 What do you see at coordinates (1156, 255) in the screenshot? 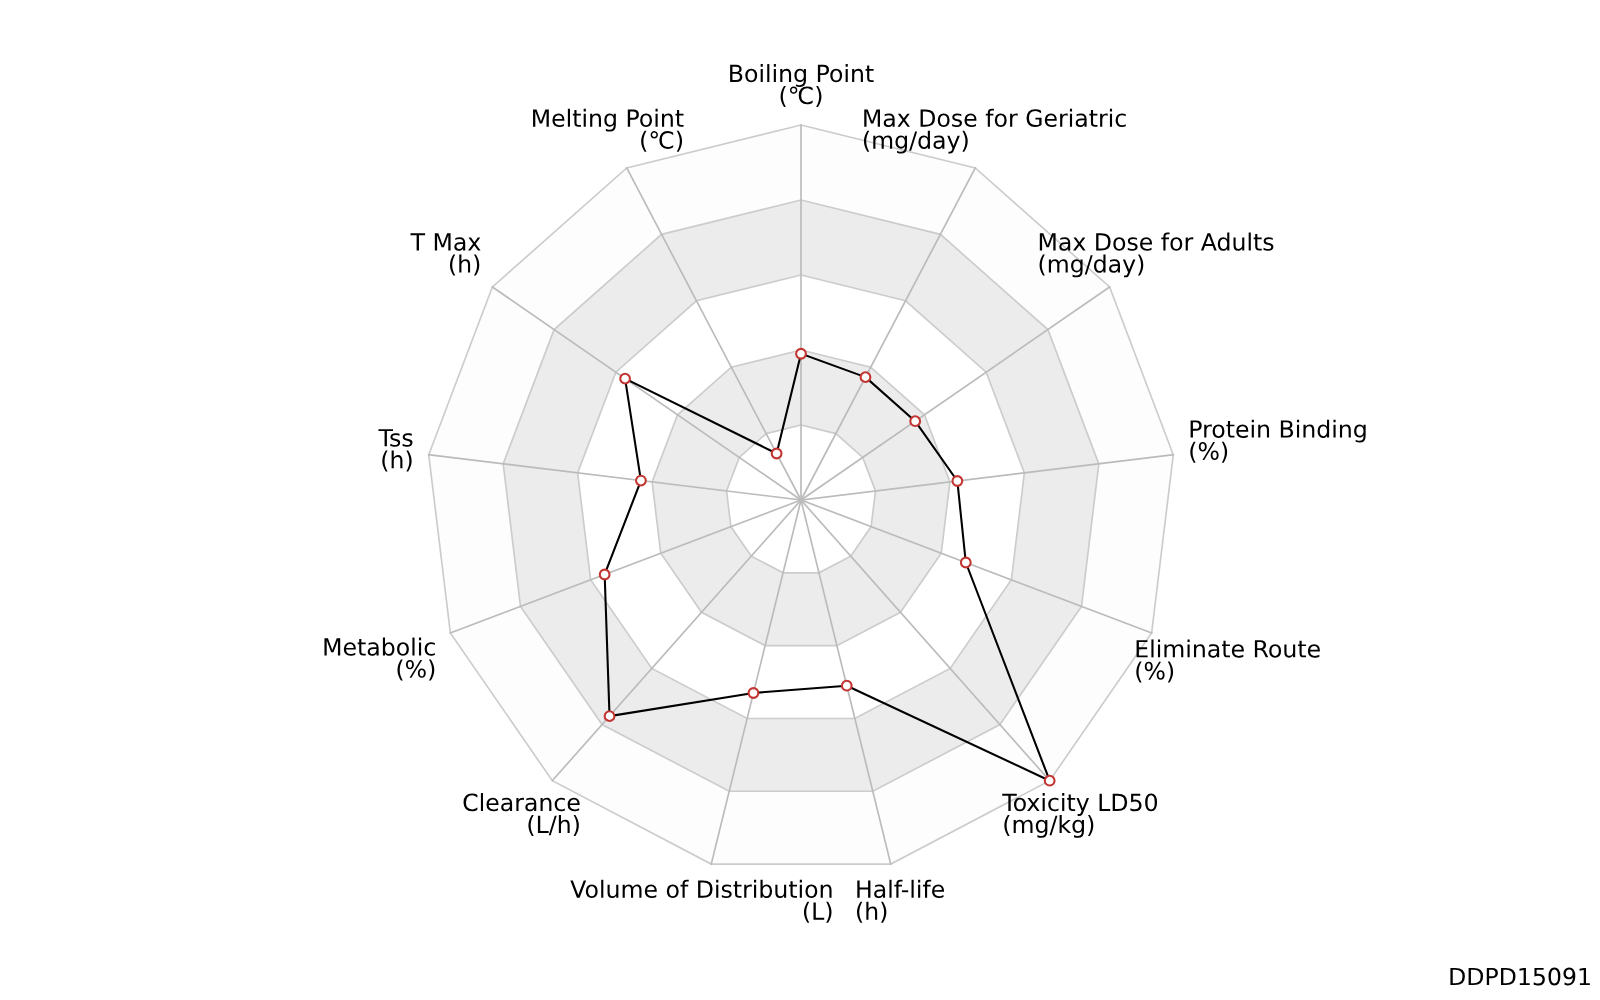
I see `spoke-label: Max Dose for Adults (mg/day)` at bounding box center [1156, 255].